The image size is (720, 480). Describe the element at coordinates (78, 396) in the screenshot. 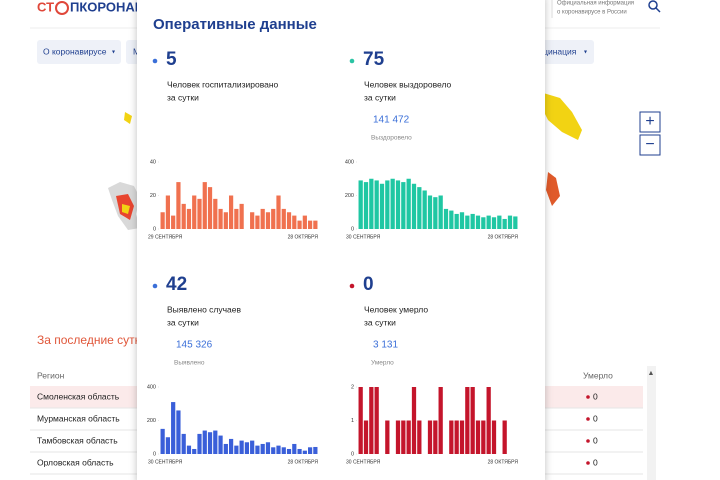

I see `region-name: Смоленская область` at that location.